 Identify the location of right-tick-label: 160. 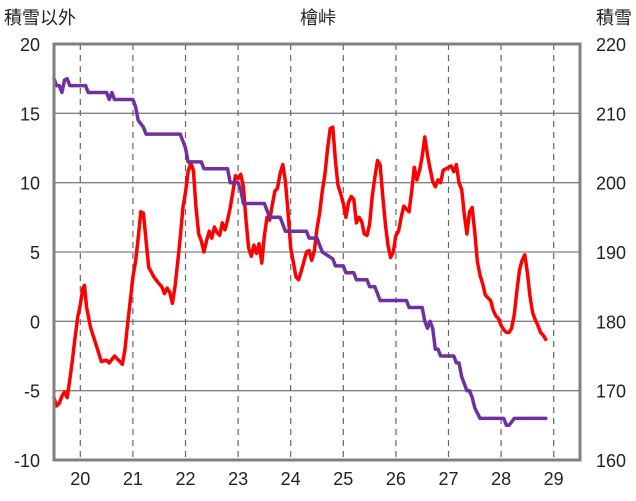
(611, 461).